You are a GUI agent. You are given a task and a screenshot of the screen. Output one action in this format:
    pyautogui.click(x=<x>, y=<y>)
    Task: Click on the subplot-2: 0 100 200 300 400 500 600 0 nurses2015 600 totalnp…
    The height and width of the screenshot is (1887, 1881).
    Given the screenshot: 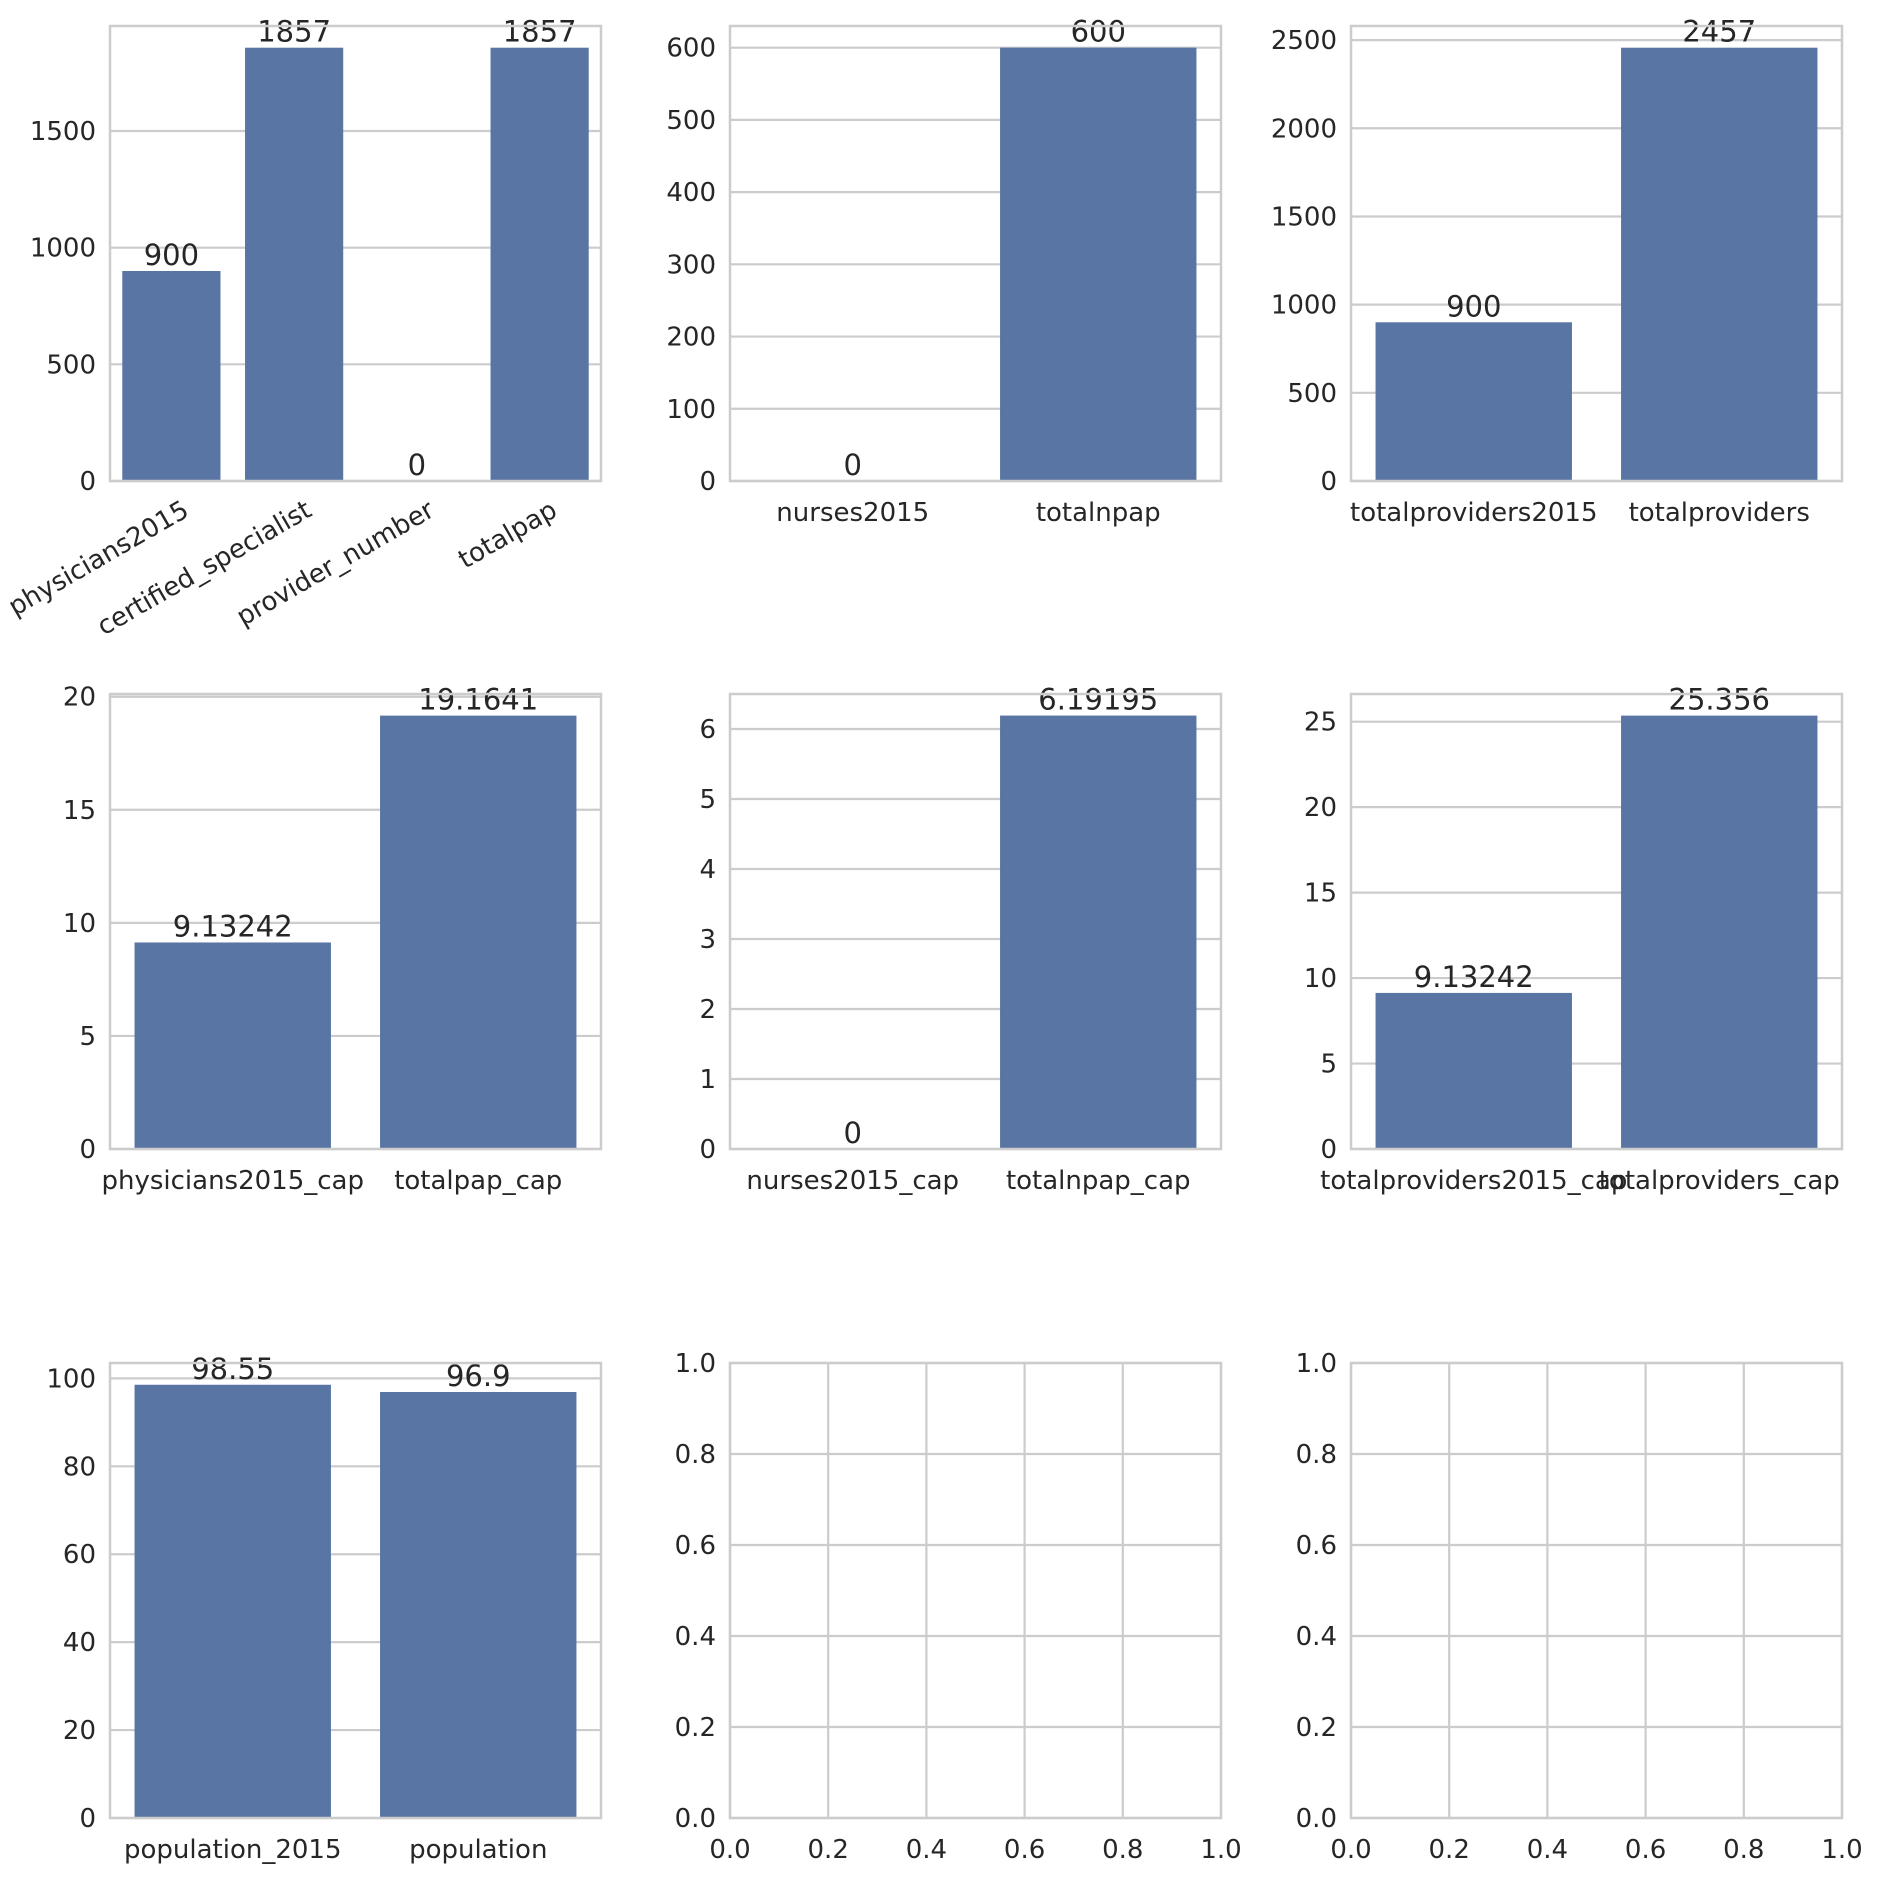 What is the action you would take?
    pyautogui.click(x=944, y=271)
    